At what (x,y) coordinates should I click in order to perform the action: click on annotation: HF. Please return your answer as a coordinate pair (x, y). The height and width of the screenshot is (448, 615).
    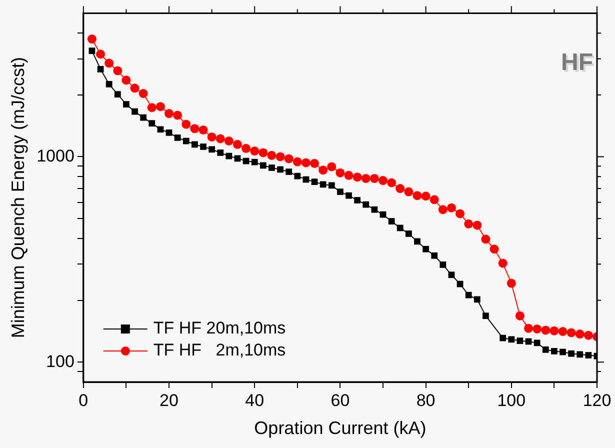
    Looking at the image, I should click on (579, 64).